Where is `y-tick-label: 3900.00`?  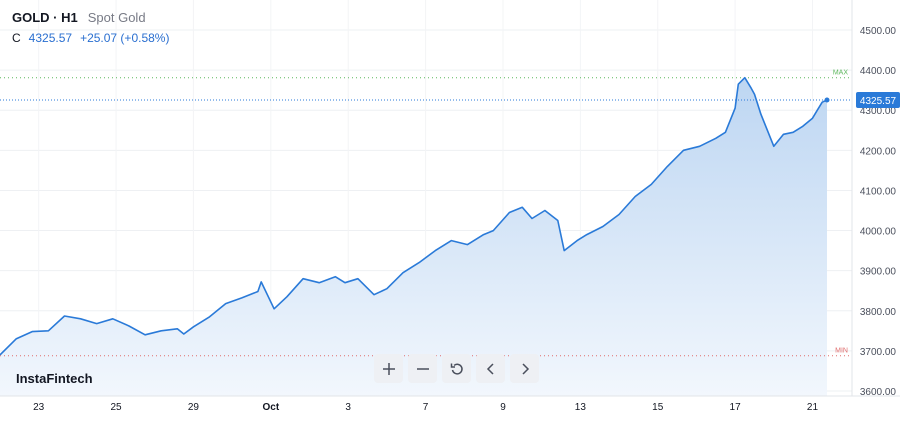
y-tick-label: 3900.00 is located at coordinates (878, 272).